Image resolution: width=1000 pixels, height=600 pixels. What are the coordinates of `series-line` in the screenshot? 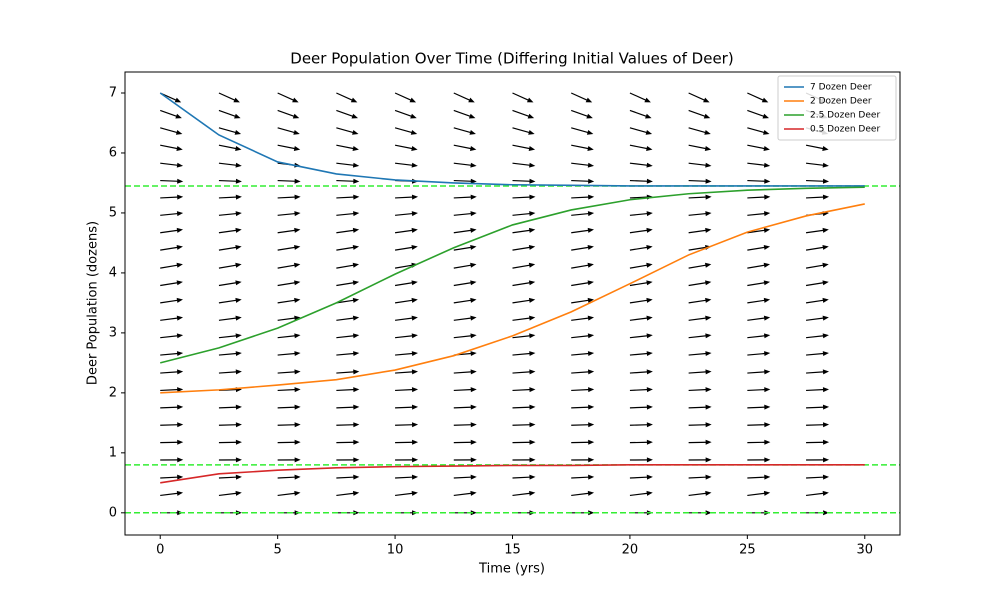 It's located at (512, 474).